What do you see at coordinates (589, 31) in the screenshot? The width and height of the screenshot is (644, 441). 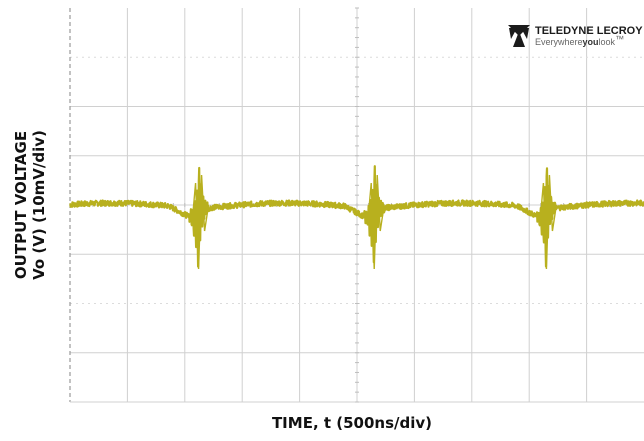 I see `logo-brand: TELEDYNE LECROY` at bounding box center [589, 31].